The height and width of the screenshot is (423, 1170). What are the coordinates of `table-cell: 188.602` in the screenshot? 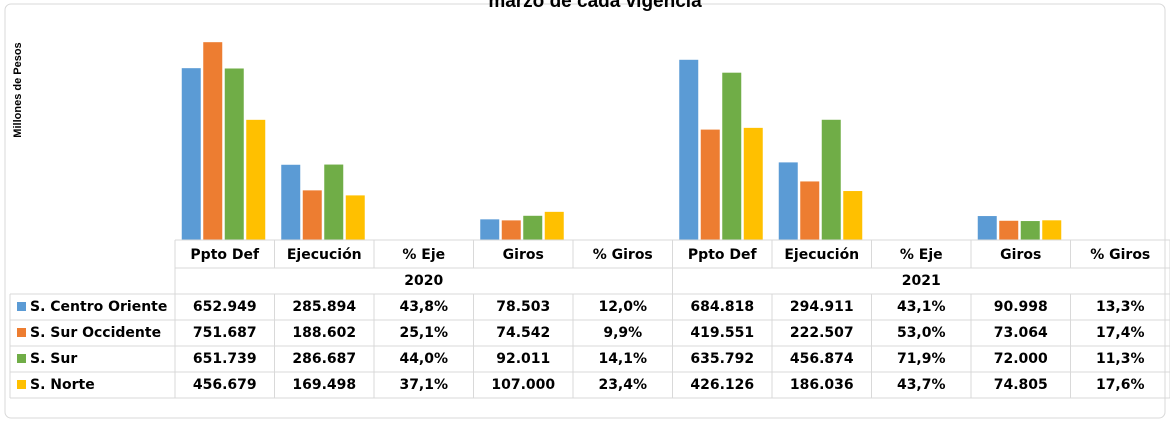 It's located at (324, 333).